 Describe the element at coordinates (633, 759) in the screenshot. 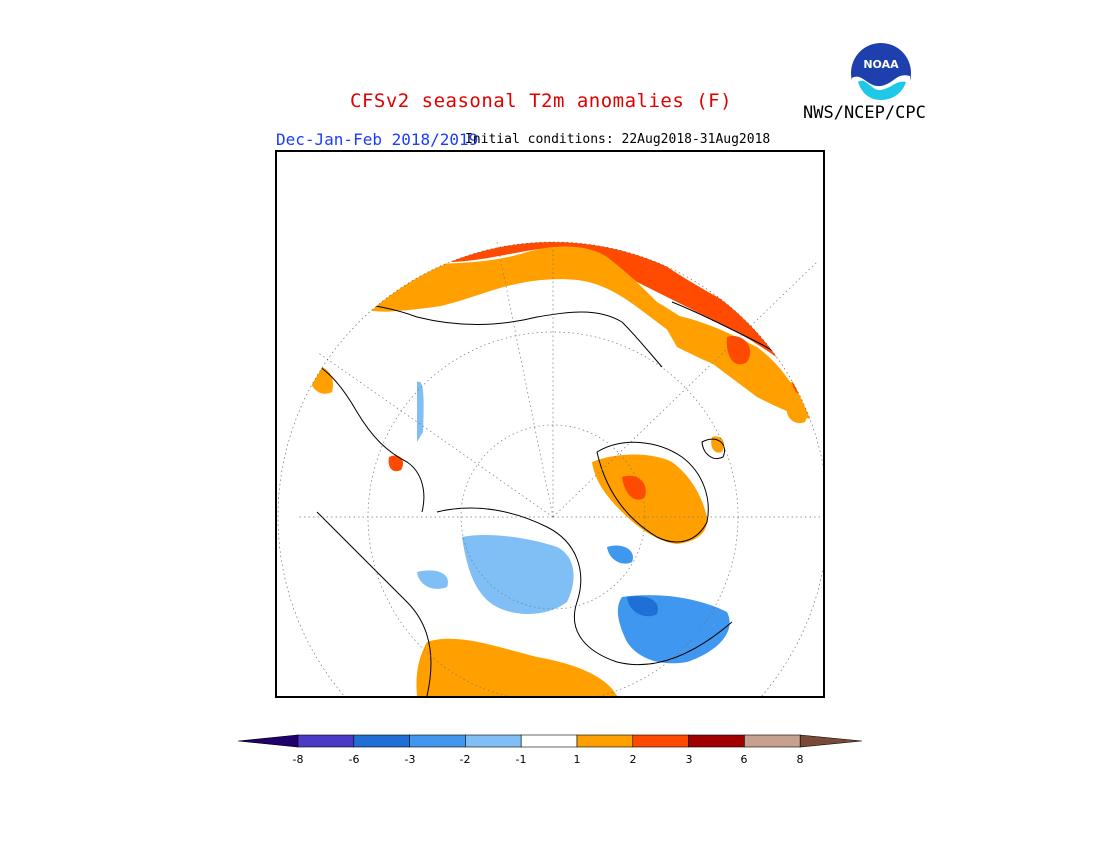

I see `legend-tick: 2` at that location.